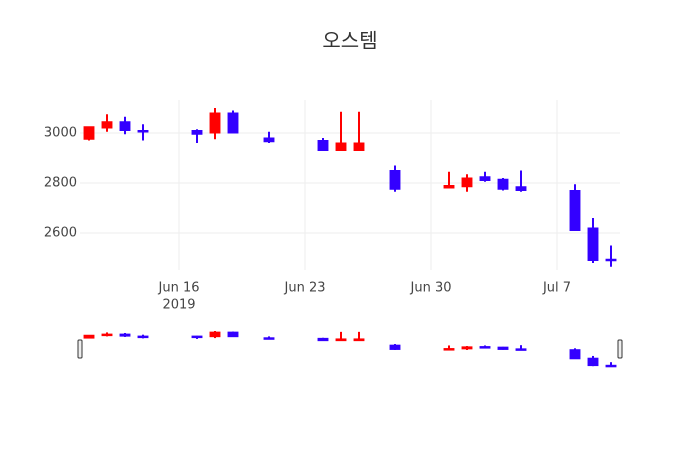  What do you see at coordinates (305, 288) in the screenshot?
I see `x-tick-label: Jun 23` at bounding box center [305, 288].